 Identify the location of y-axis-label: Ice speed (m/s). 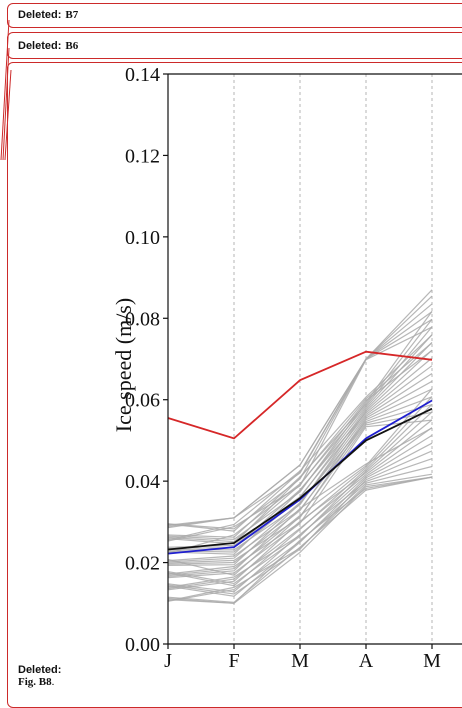
(123, 365).